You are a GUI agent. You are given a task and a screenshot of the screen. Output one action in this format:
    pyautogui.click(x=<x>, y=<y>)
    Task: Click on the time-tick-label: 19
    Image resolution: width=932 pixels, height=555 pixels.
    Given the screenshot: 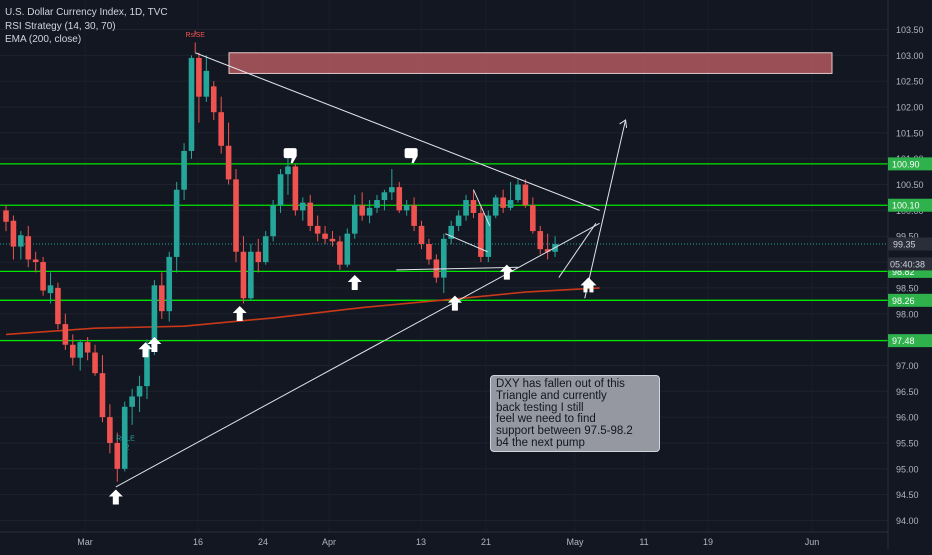 What is the action you would take?
    pyautogui.click(x=708, y=542)
    